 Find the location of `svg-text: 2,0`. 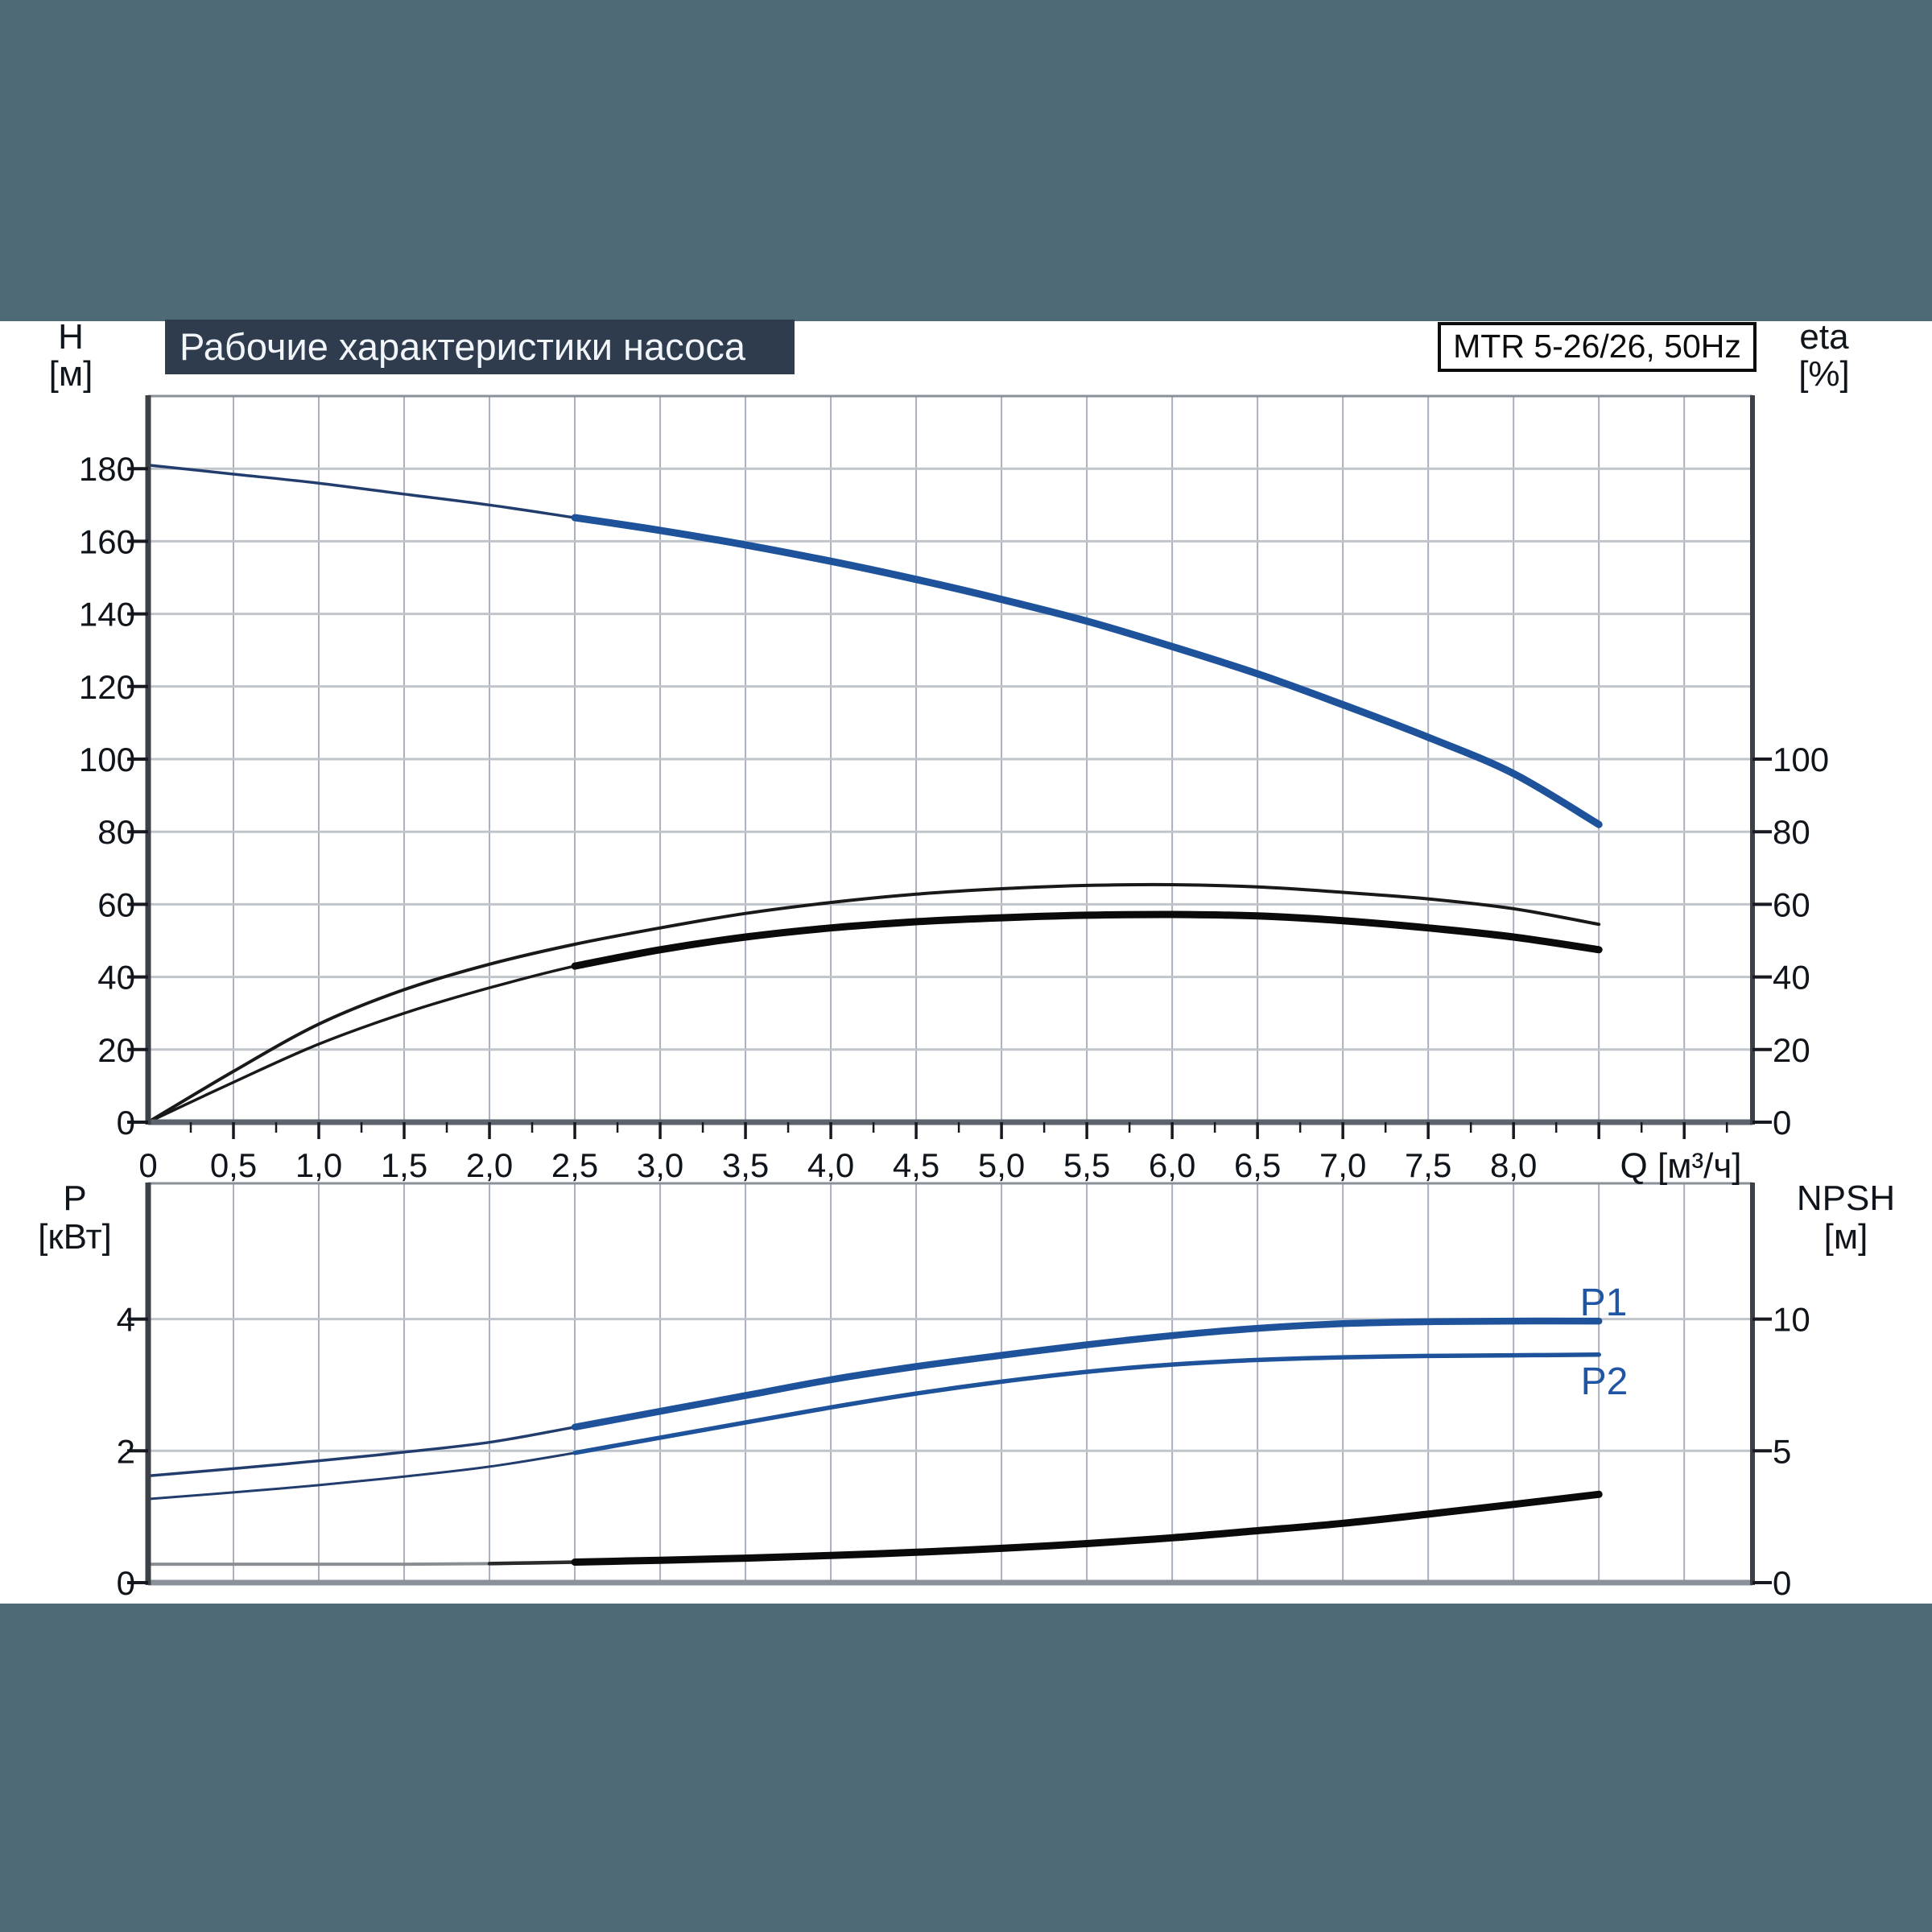

svg-text: 2,0 is located at coordinates (489, 1165).